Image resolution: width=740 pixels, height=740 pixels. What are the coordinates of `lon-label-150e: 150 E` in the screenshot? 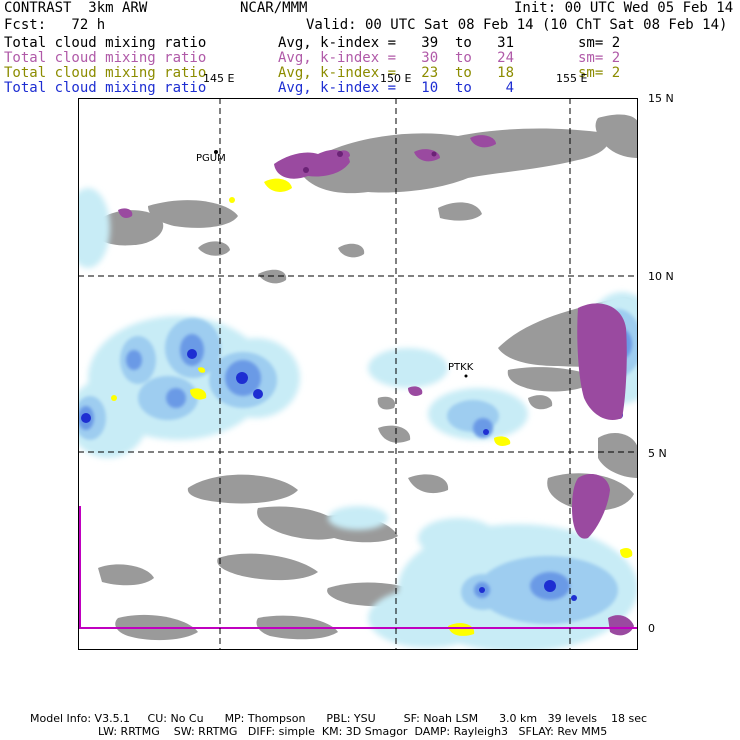 It's located at (396, 78).